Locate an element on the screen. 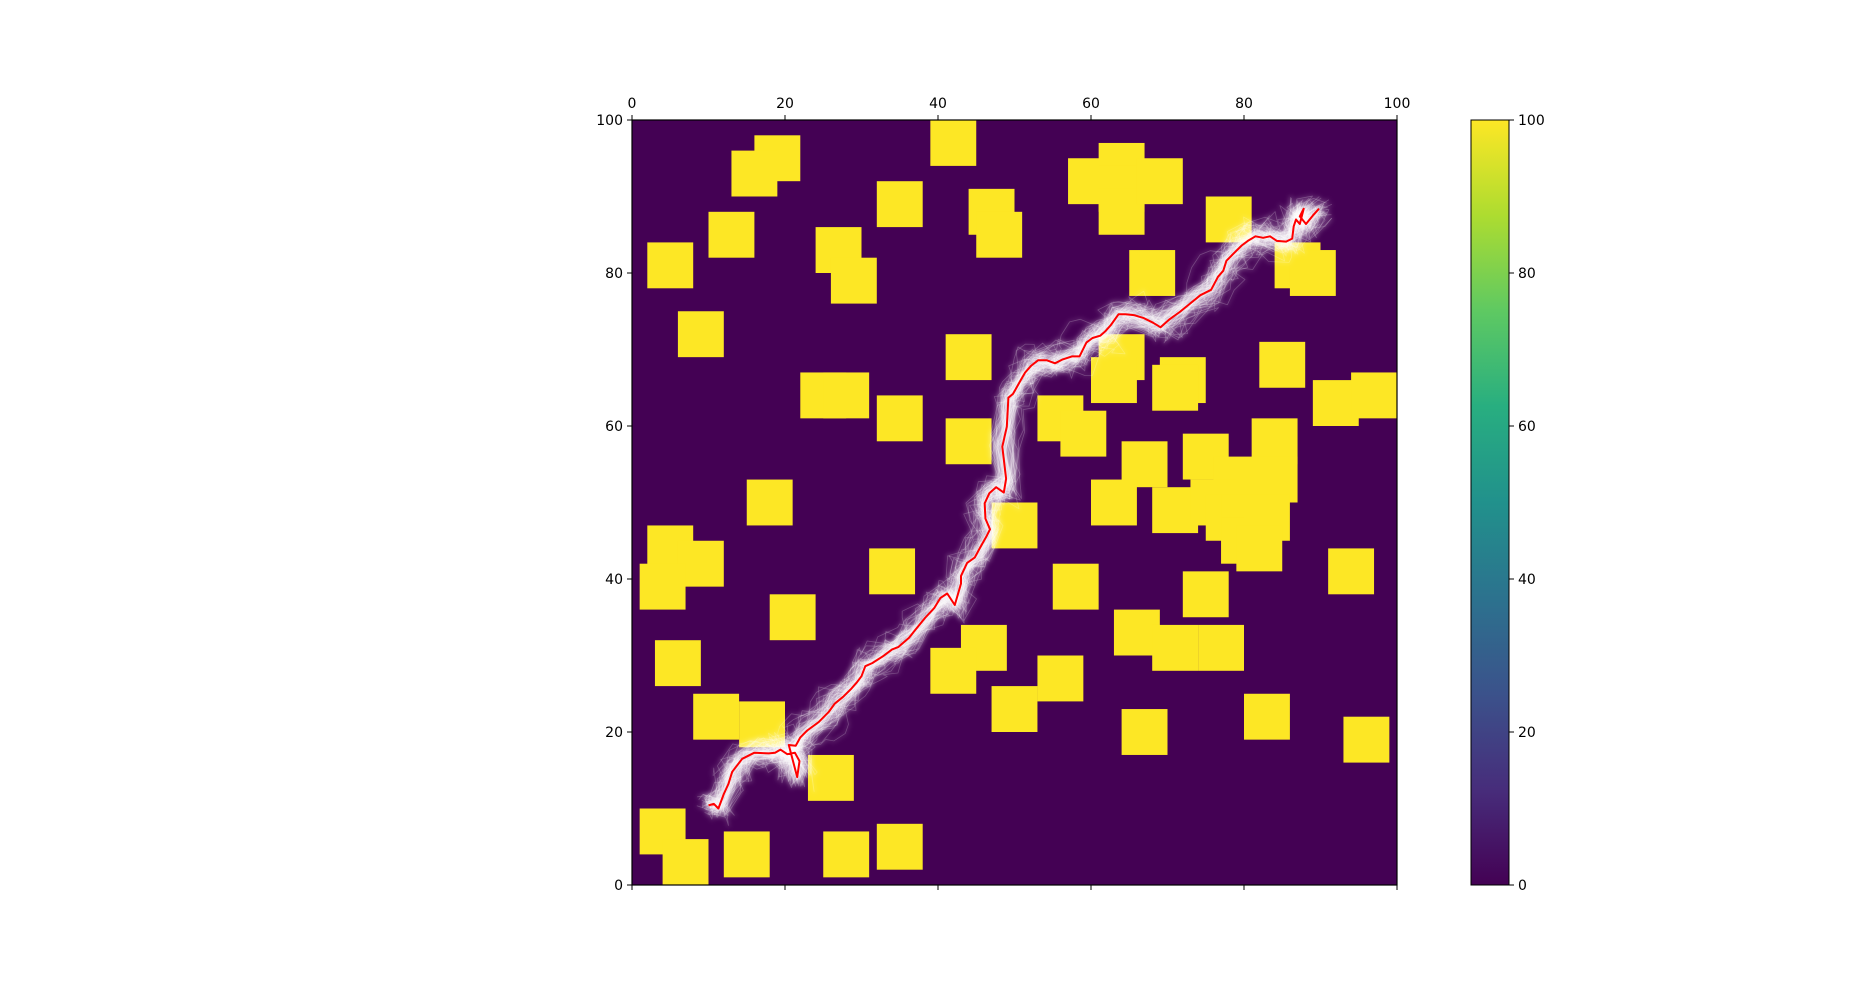  x-tick-label: 60 is located at coordinates (1091, 104).